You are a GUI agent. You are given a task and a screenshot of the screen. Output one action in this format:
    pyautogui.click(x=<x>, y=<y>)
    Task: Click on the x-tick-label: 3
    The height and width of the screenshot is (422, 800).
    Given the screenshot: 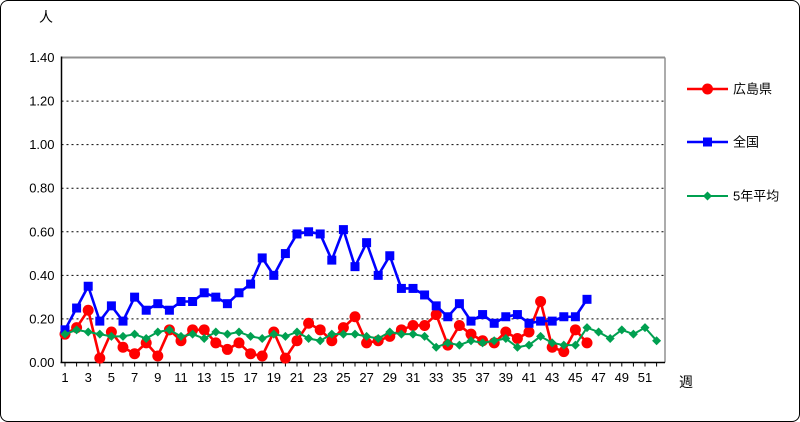 What is the action you would take?
    pyautogui.click(x=88, y=377)
    